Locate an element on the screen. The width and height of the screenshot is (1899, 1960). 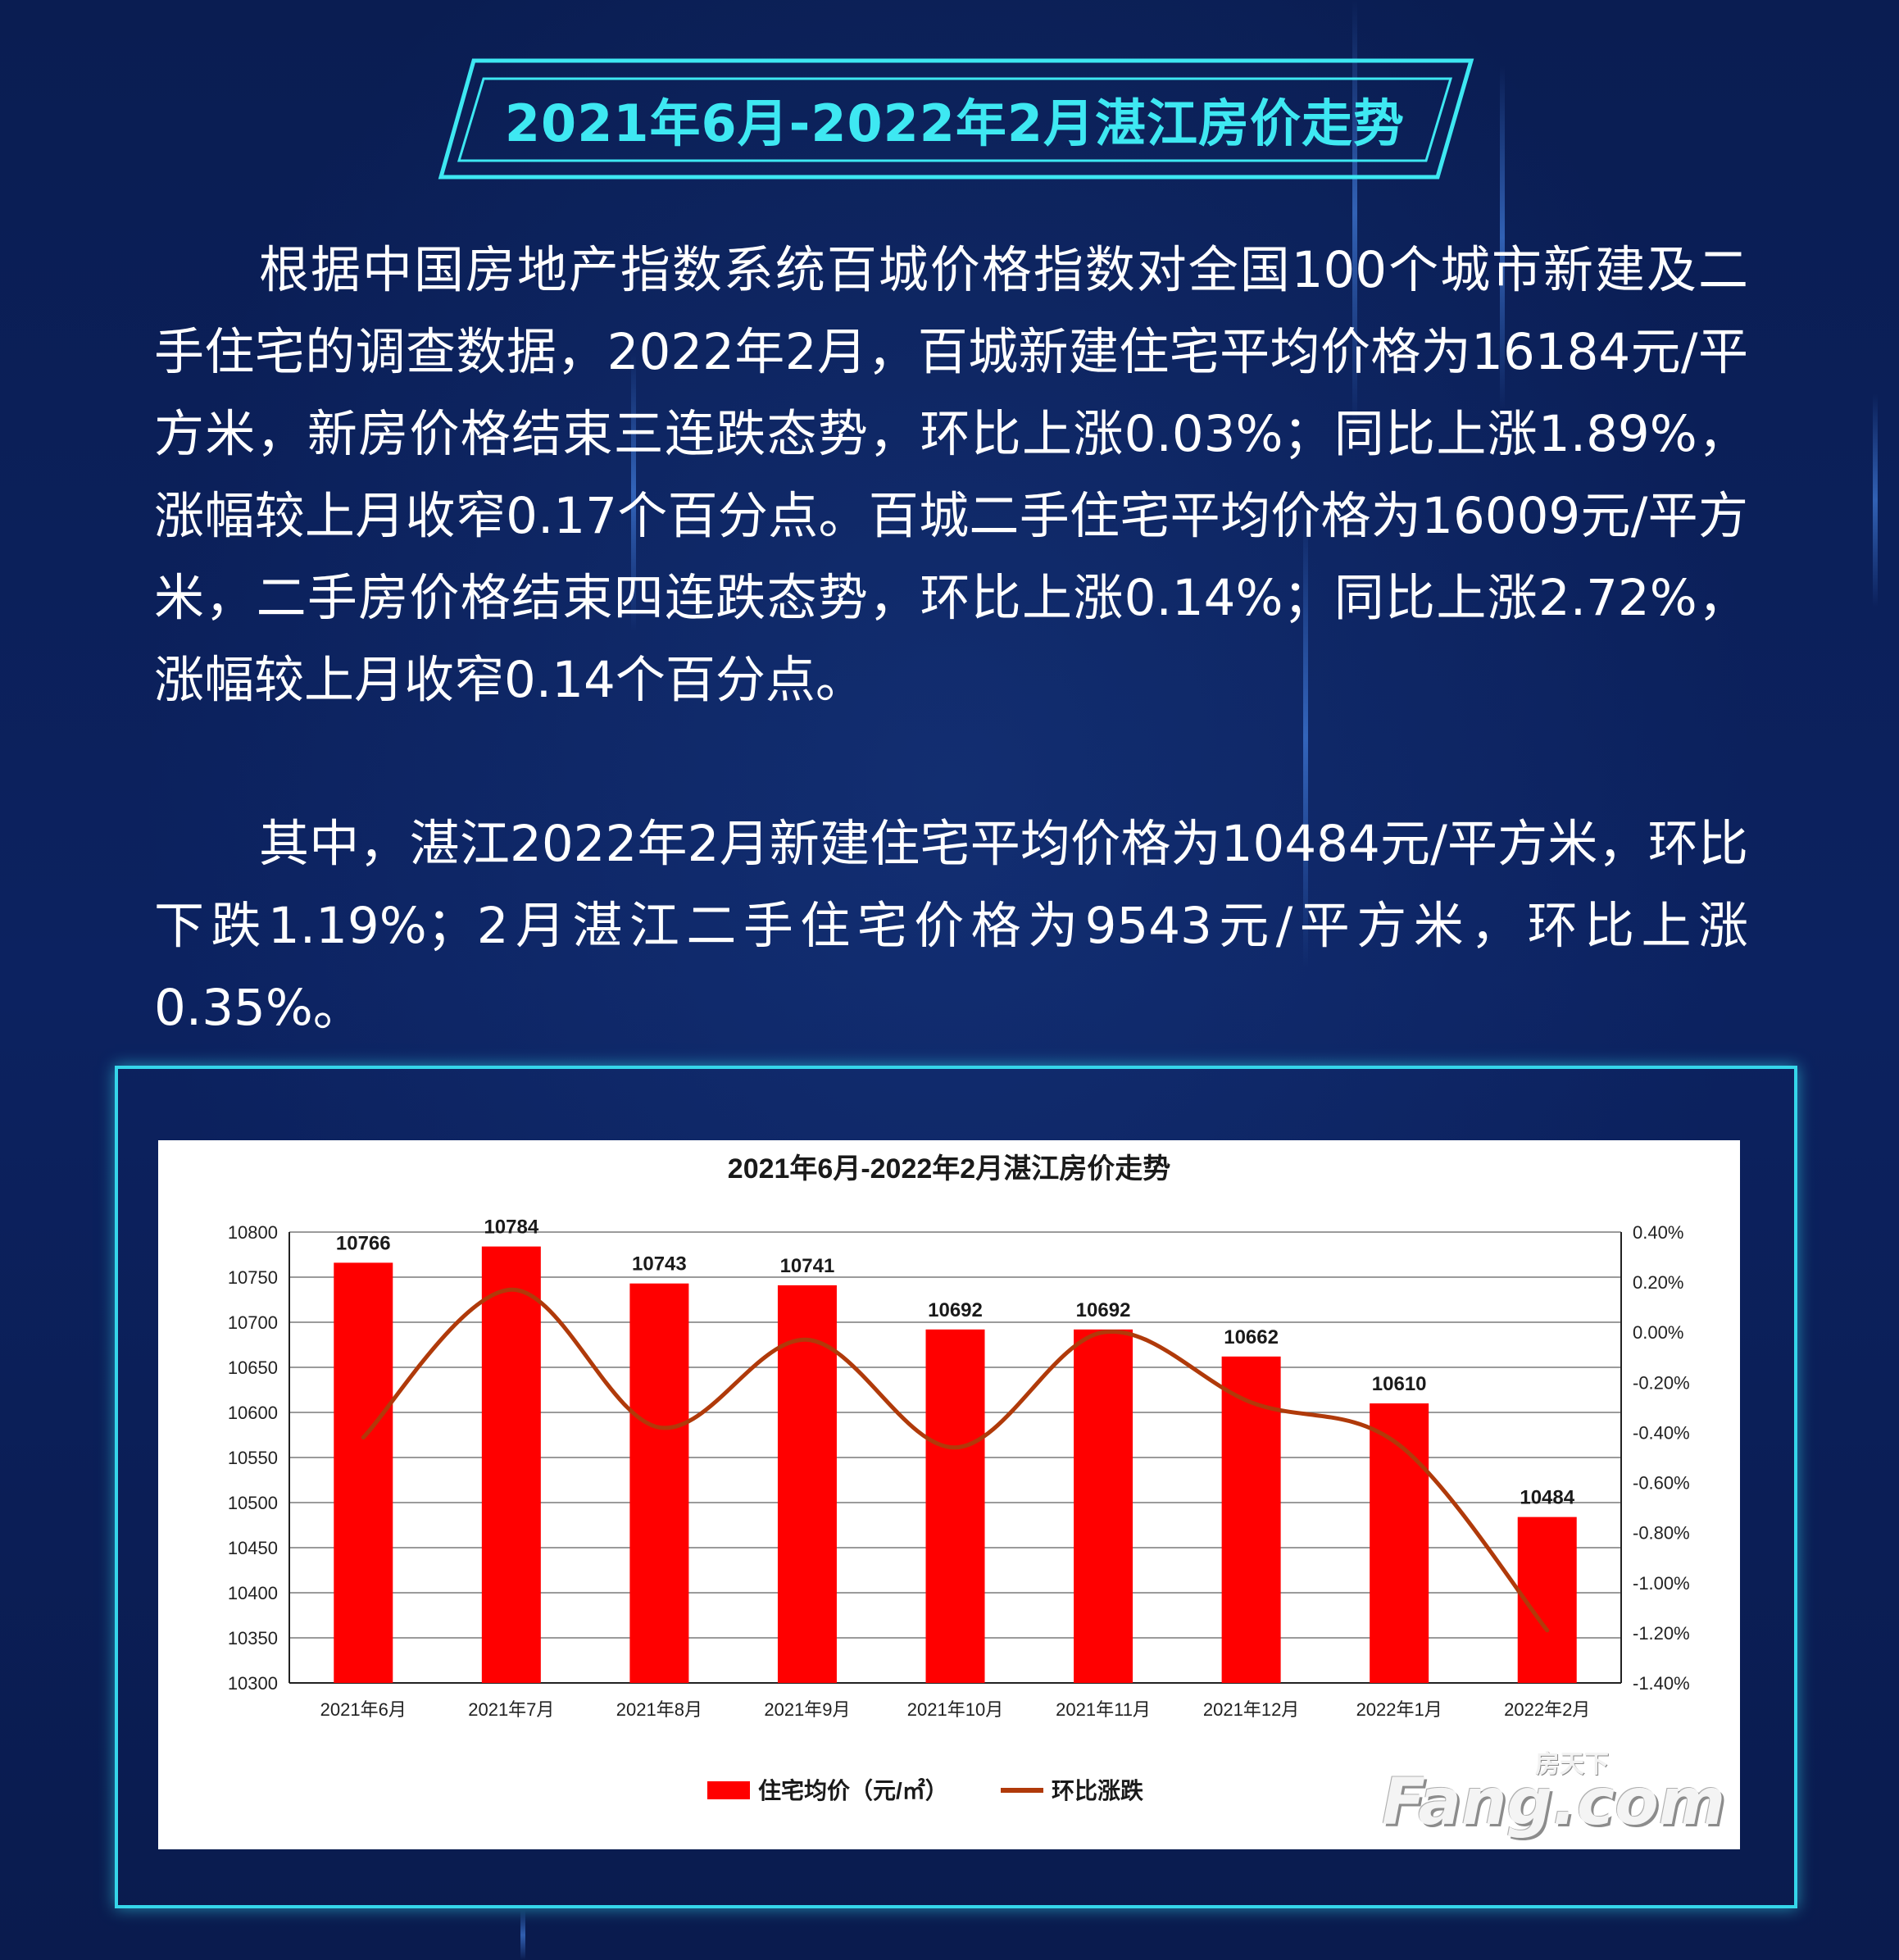
legend-swatch-bar is located at coordinates (728, 1790).